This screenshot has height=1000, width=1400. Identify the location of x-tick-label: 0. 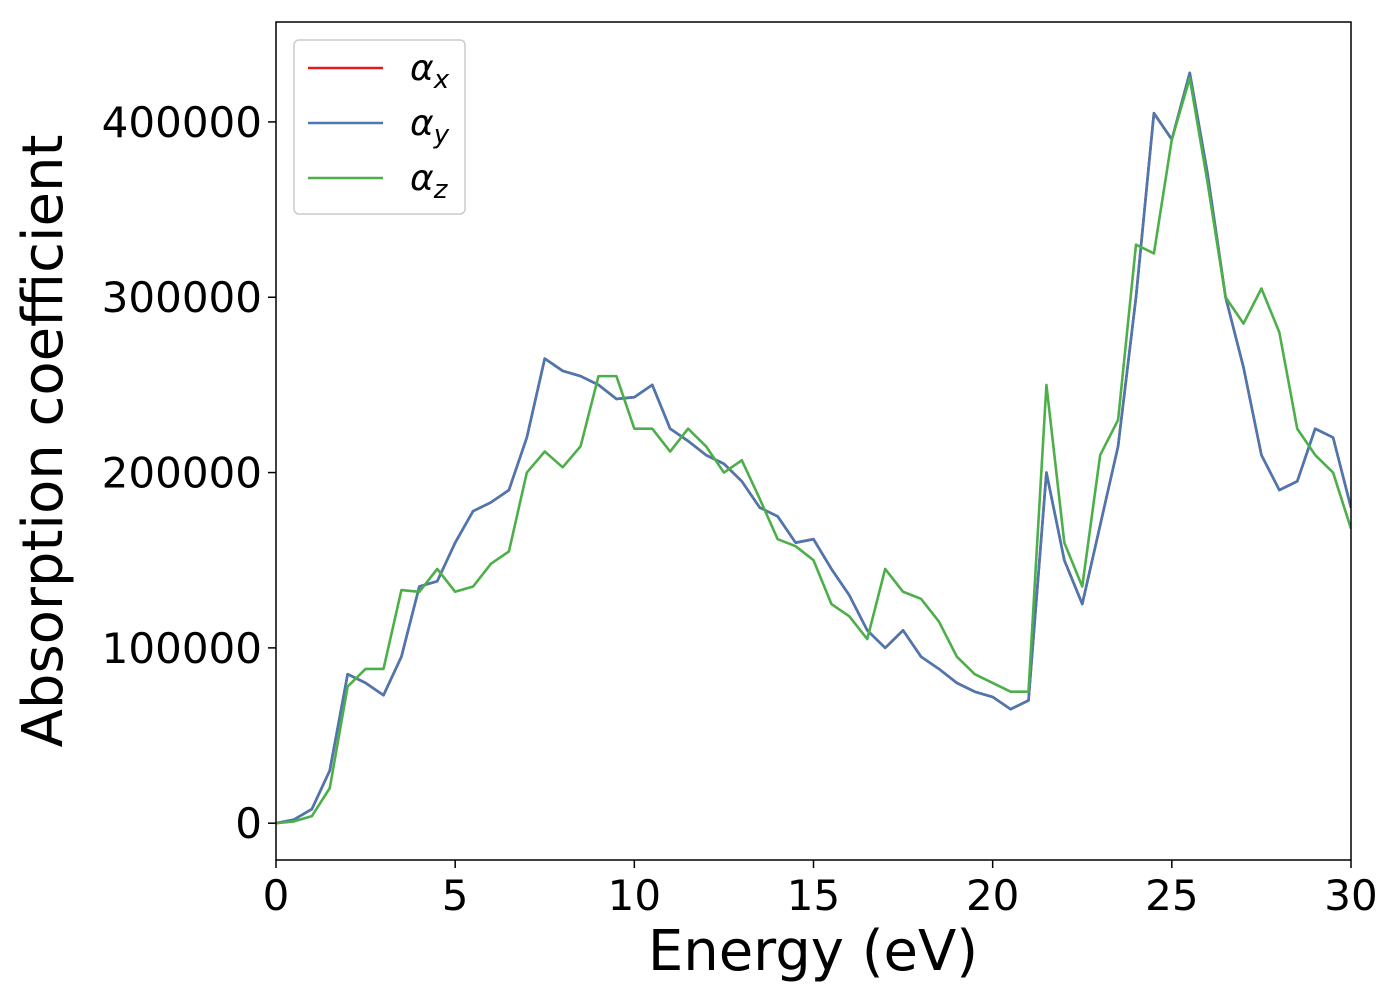
(276, 895).